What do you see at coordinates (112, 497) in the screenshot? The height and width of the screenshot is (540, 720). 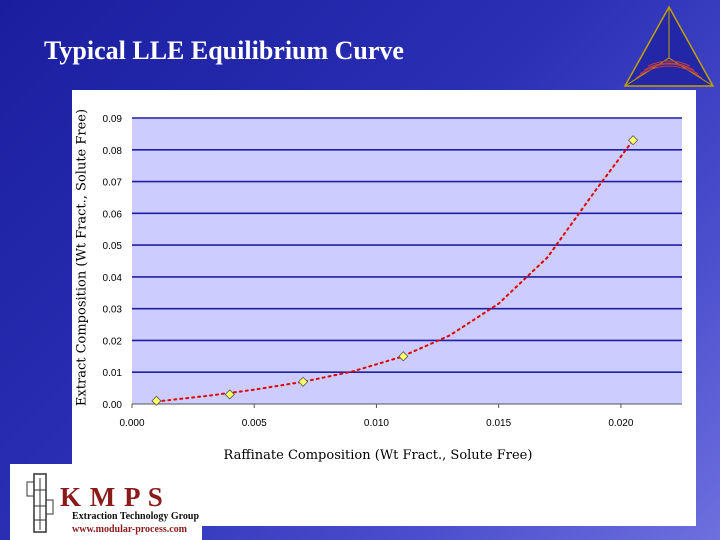 I see `kmps-wordmark: K M P S` at bounding box center [112, 497].